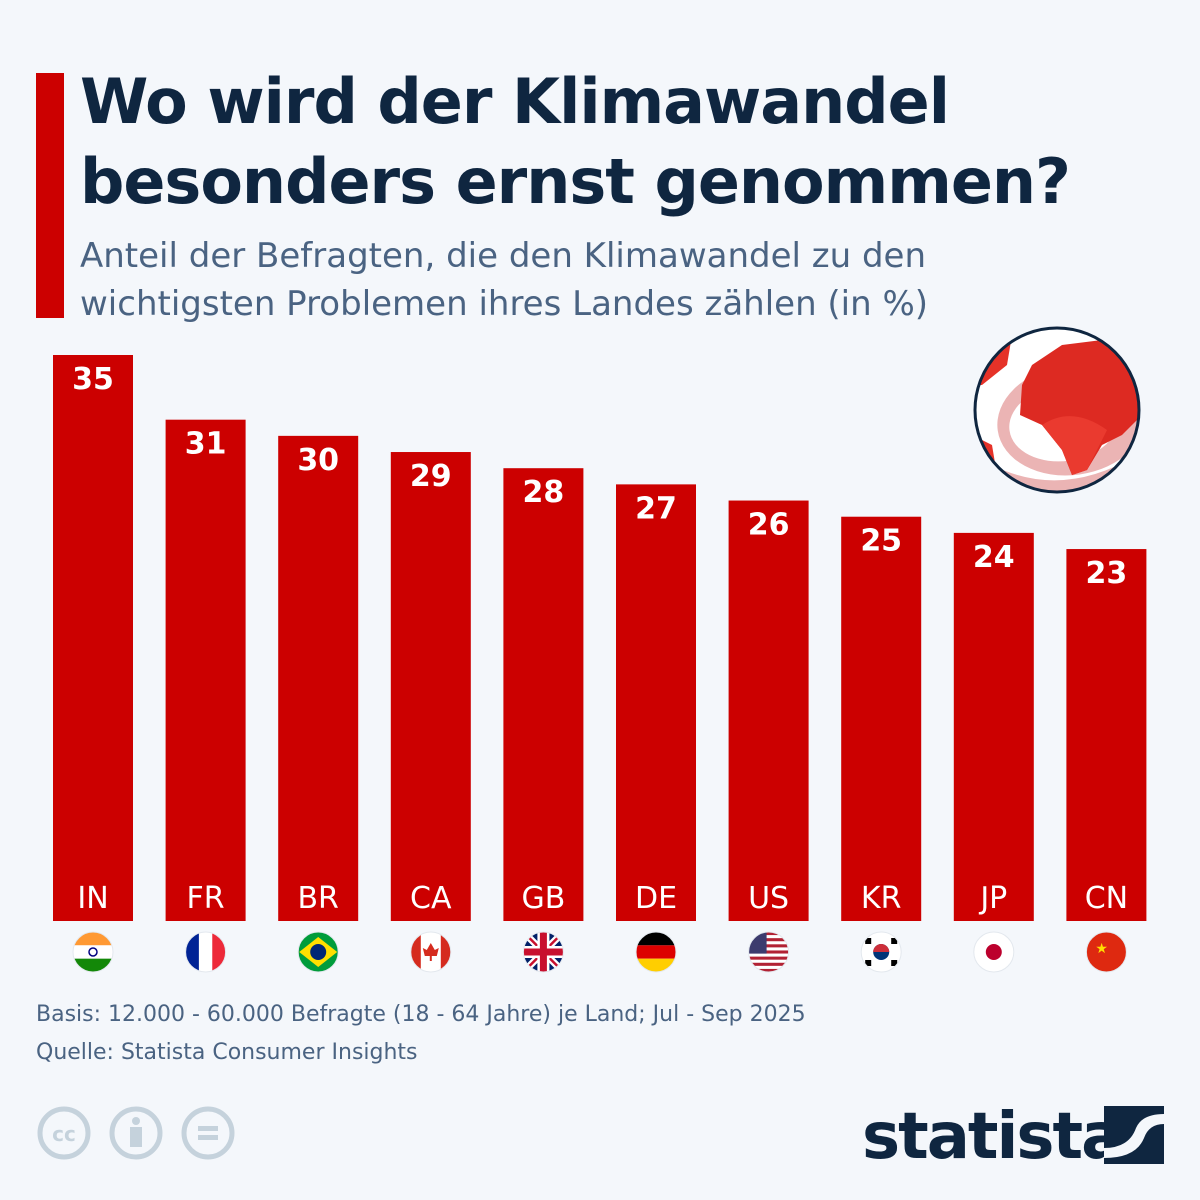  What do you see at coordinates (93, 638) in the screenshot?
I see `bar-in` at bounding box center [93, 638].